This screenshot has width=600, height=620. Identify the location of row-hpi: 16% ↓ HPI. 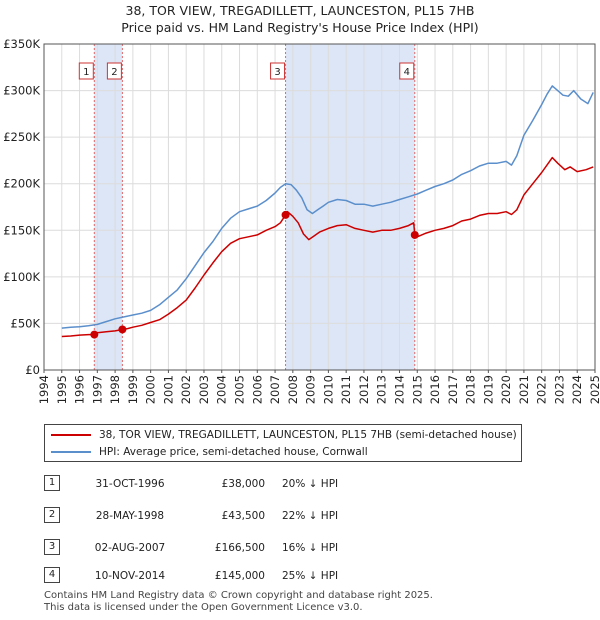
(310, 548).